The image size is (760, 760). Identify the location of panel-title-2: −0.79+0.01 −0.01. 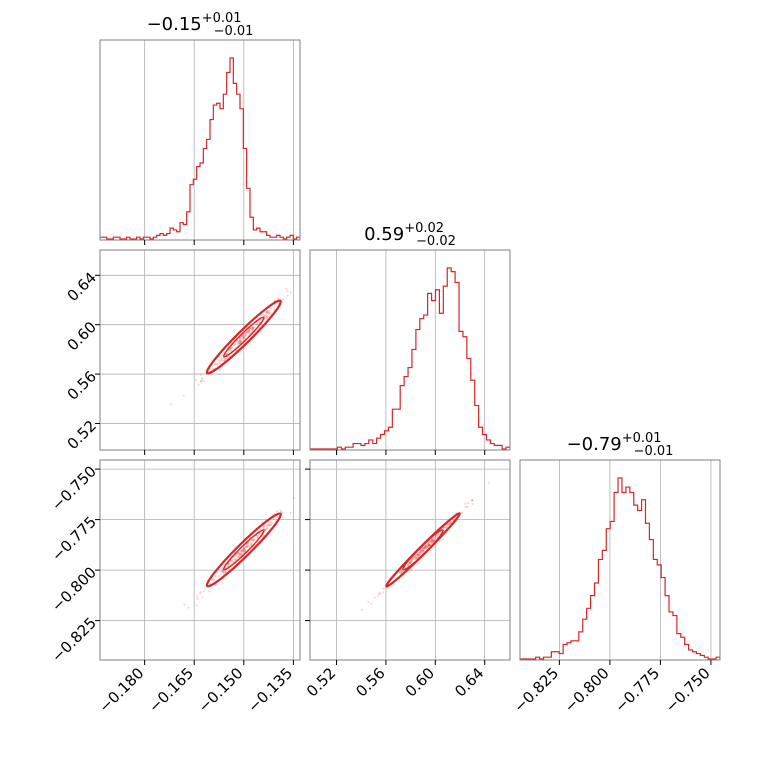
(620, 445).